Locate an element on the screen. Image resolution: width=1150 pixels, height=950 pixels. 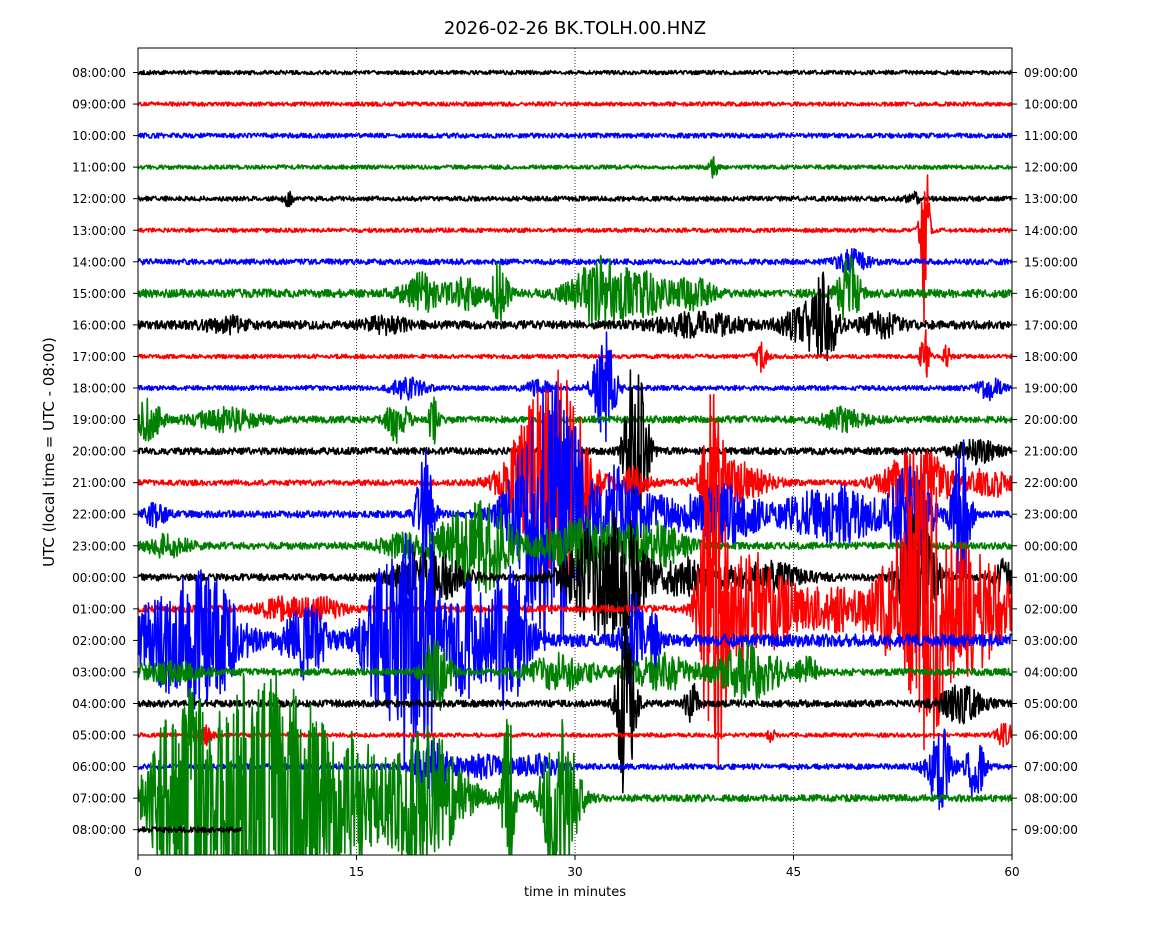
x-axis-label: time in minutes is located at coordinates (575, 892).